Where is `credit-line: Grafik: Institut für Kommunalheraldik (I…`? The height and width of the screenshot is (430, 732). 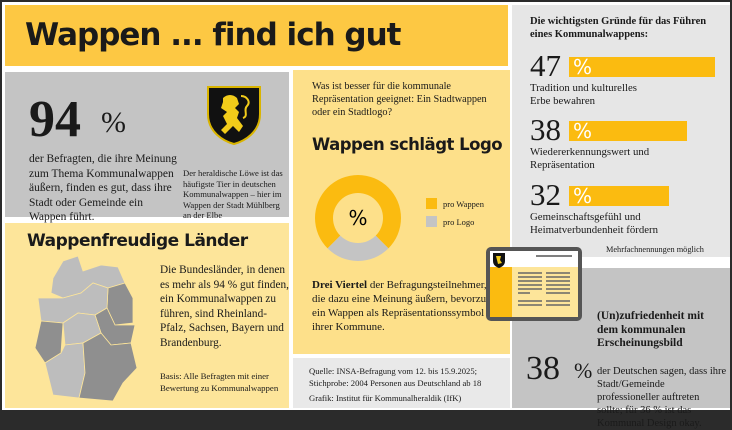
credit-line: Grafik: Institut für Kommunalheraldik (I… is located at coordinates (385, 398).